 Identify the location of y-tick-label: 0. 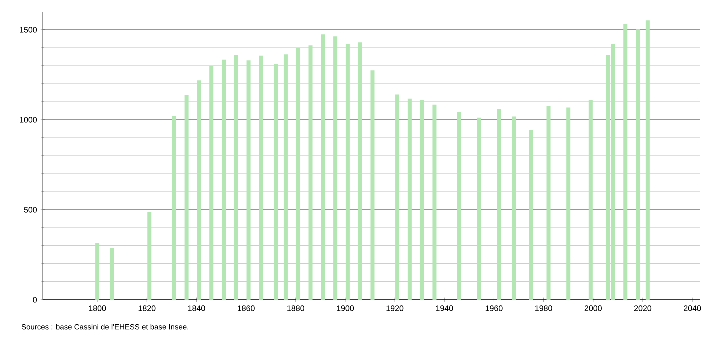
(35, 300).